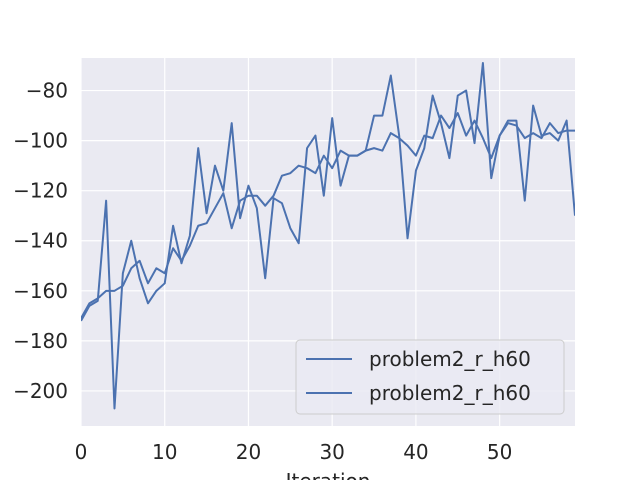  Describe the element at coordinates (294, 452) in the screenshot. I see `x-tick-labels: 0 10 20 30 40 50` at that location.